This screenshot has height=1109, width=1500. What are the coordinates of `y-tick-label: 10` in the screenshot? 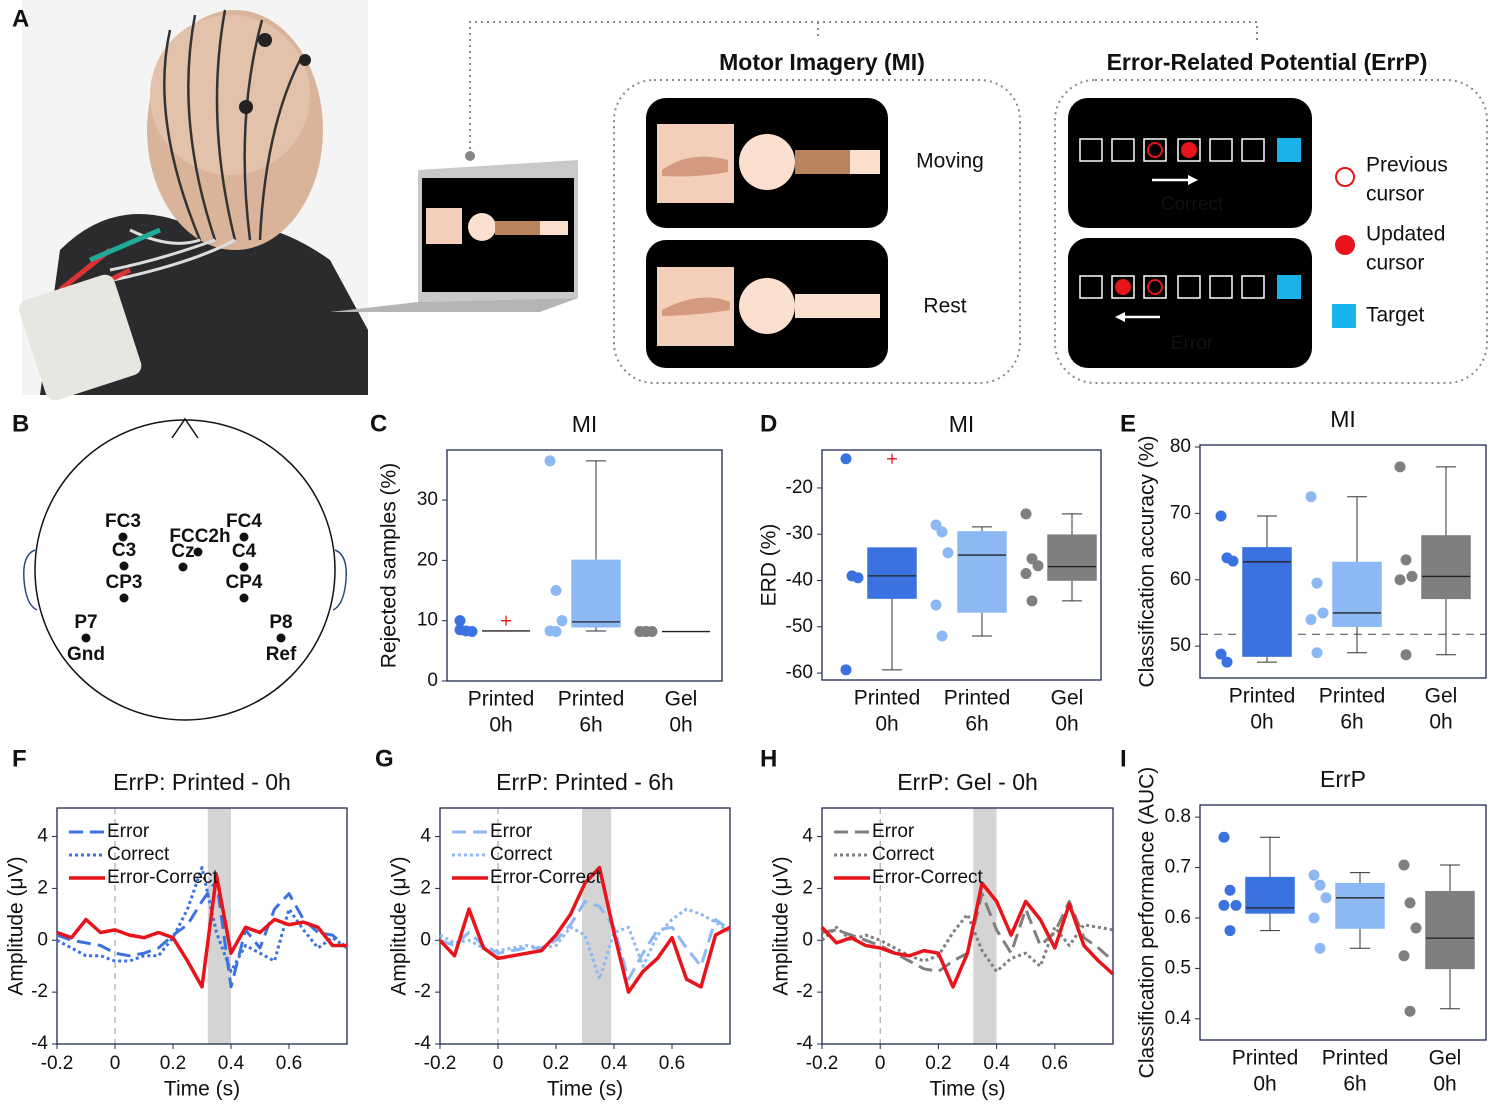 It's located at (427, 620).